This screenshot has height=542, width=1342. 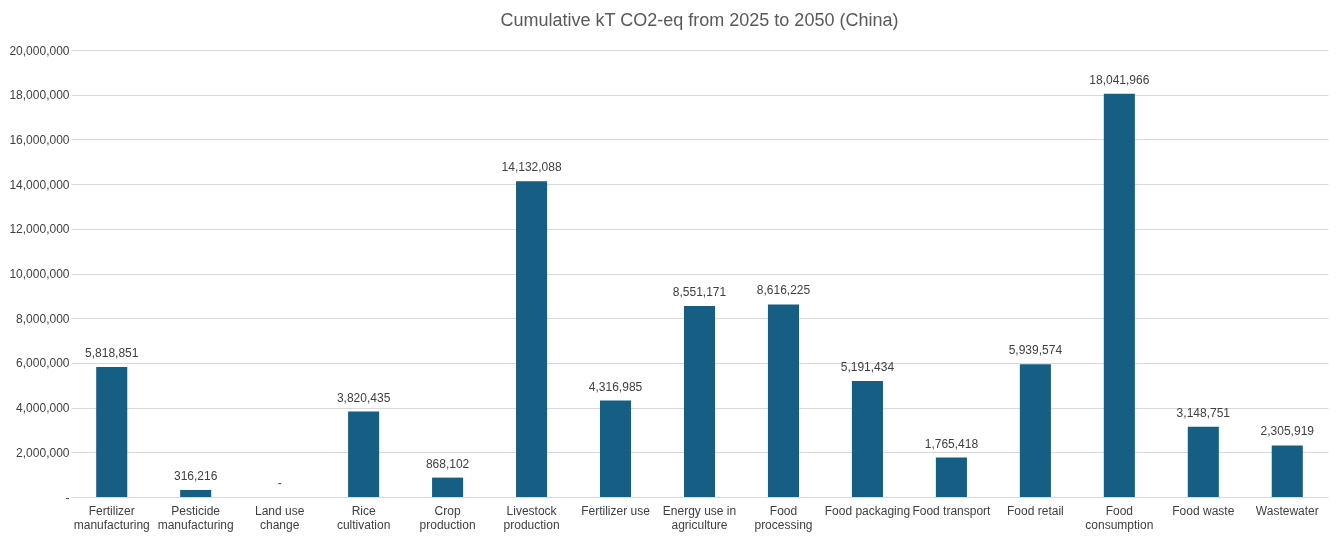 What do you see at coordinates (531, 167) in the screenshot?
I see `data-label: 14,132,088` at bounding box center [531, 167].